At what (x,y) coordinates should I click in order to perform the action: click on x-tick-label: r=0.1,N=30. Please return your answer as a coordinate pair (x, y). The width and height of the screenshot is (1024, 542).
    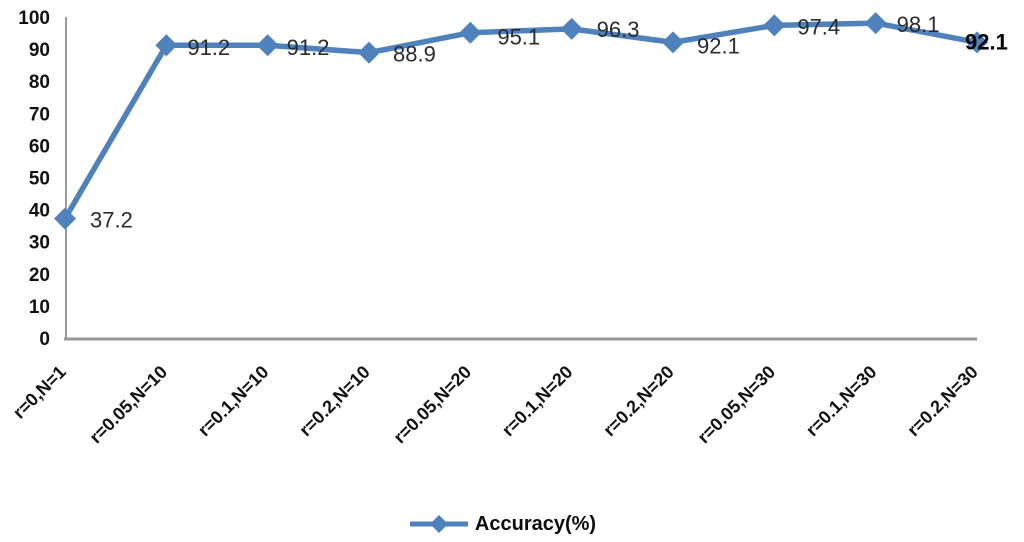
    Looking at the image, I should click on (841, 401).